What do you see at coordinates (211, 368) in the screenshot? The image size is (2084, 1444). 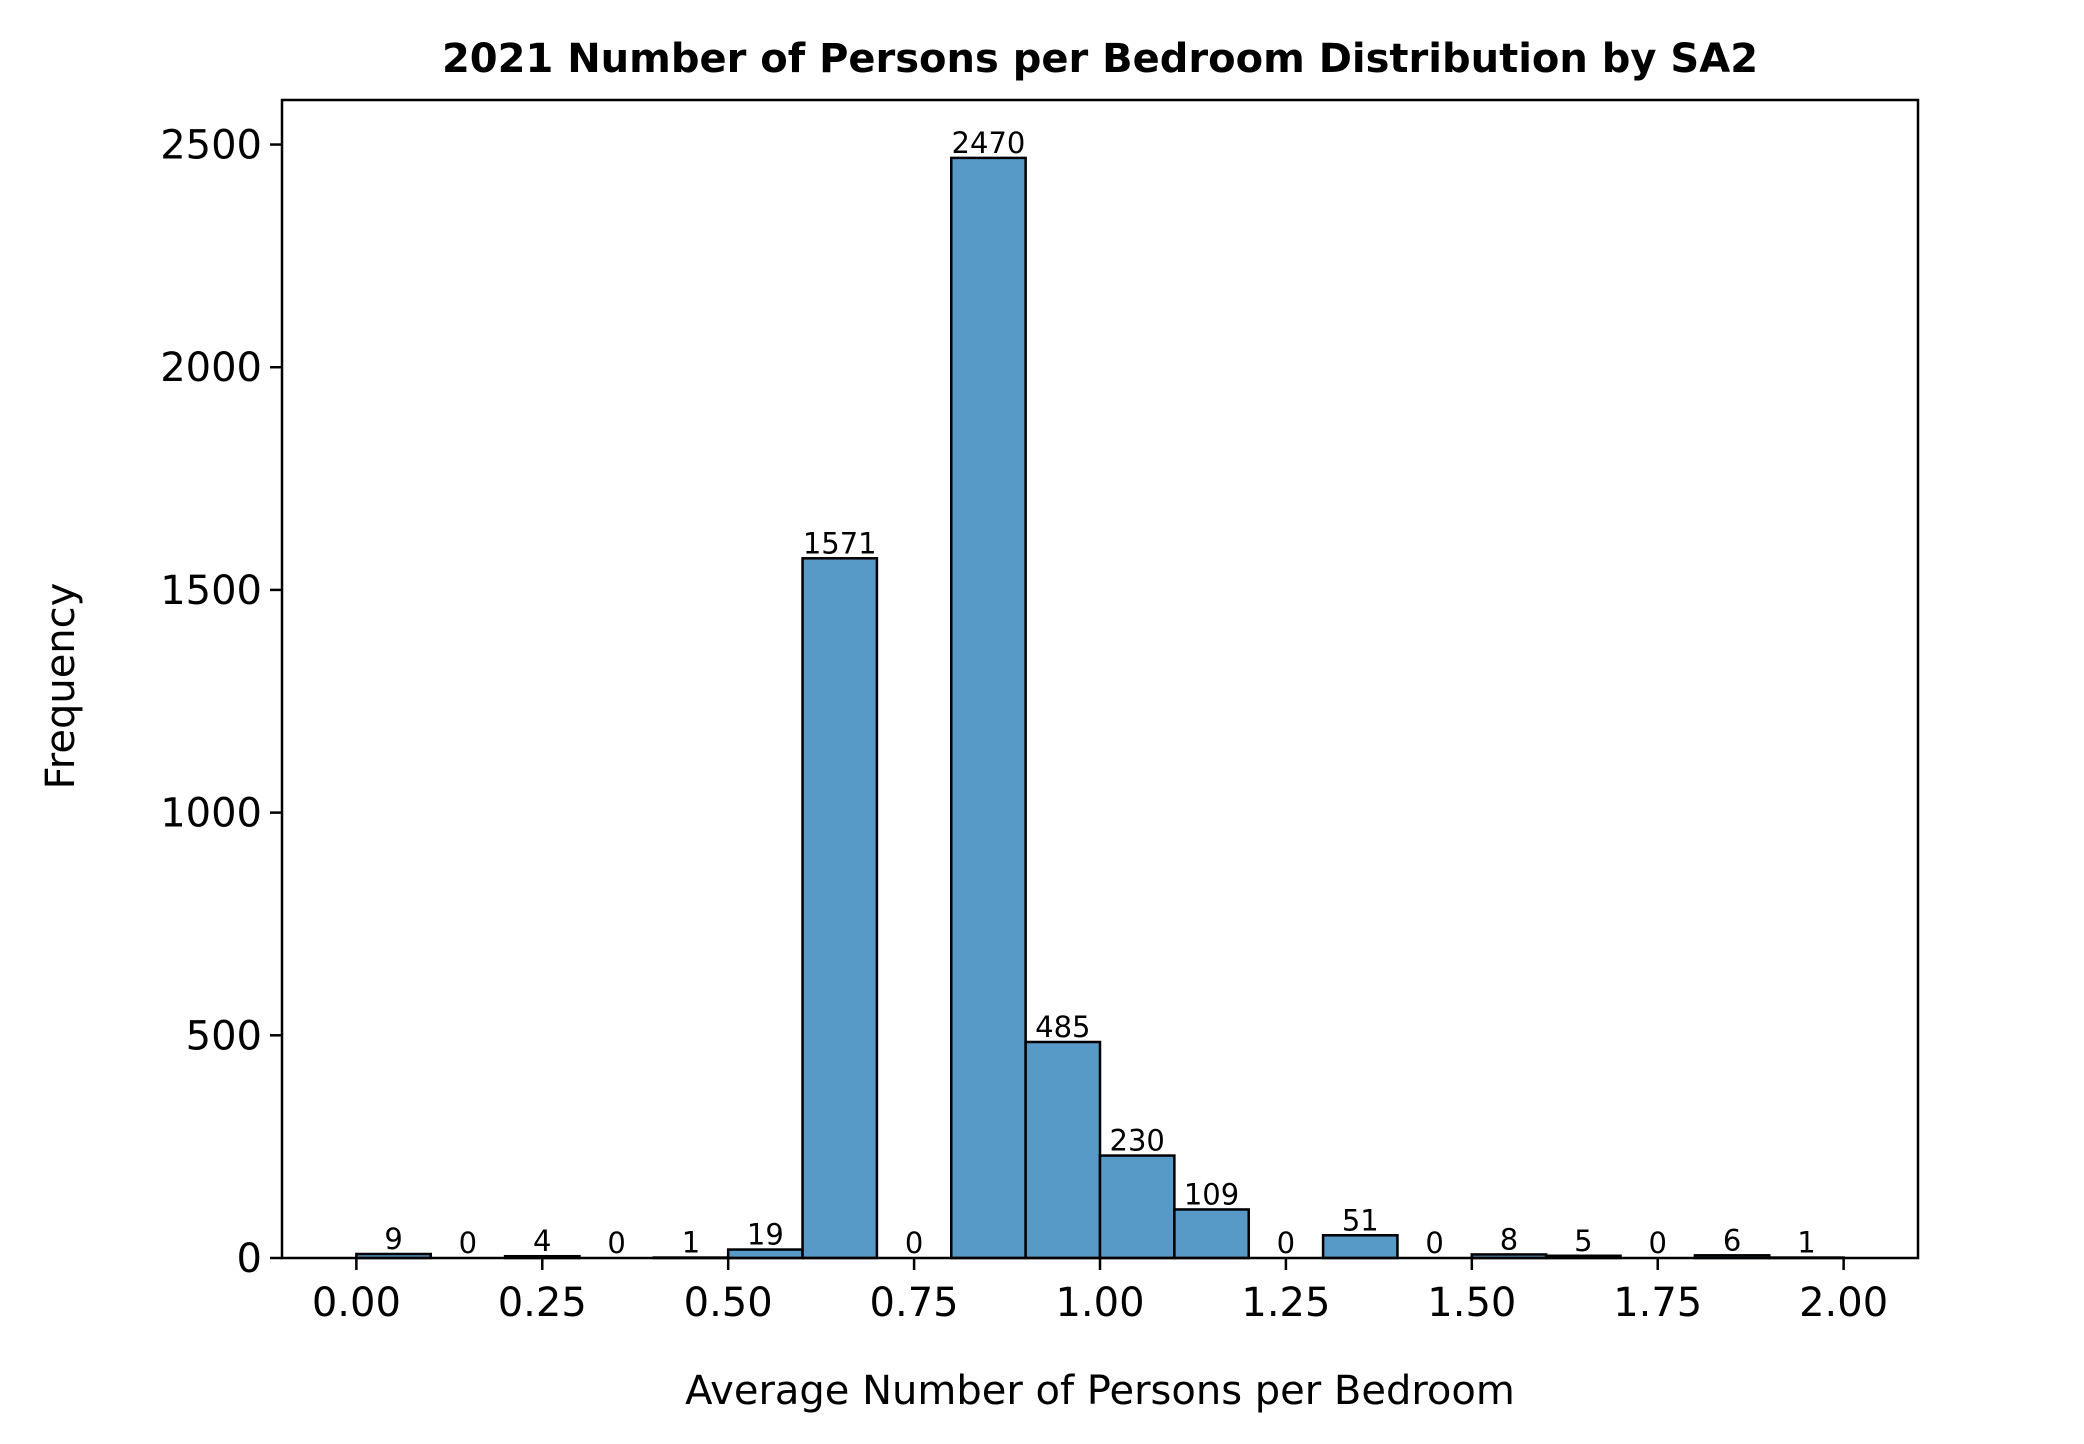 I see `y-tick-label: 2000` at bounding box center [211, 368].